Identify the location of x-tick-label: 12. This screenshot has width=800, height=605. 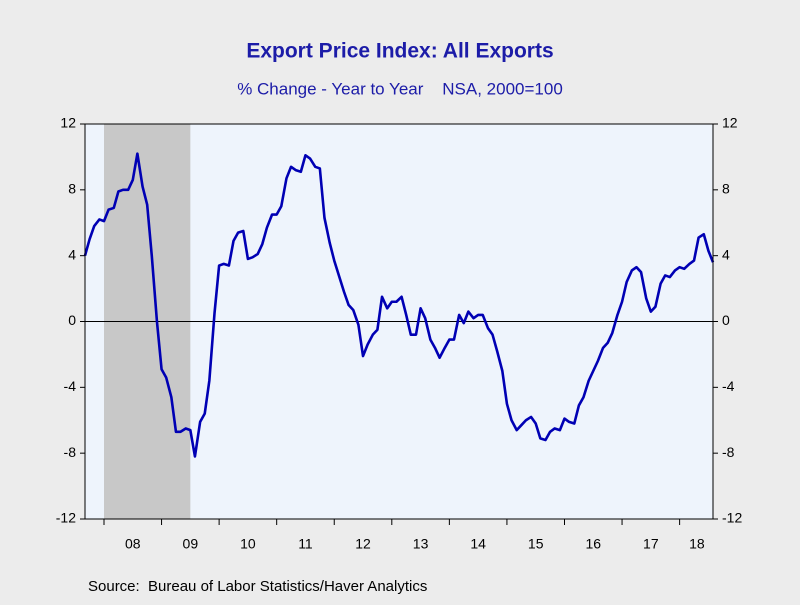
(363, 544).